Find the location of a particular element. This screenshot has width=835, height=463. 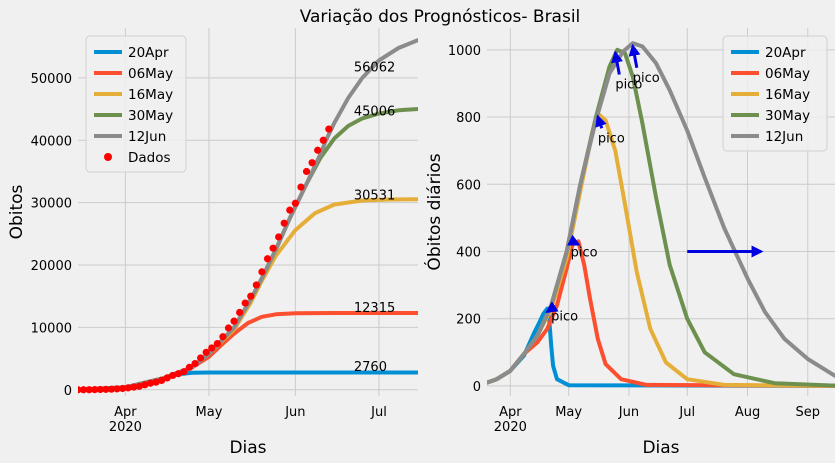

annotation-label: 56062 is located at coordinates (374, 68).